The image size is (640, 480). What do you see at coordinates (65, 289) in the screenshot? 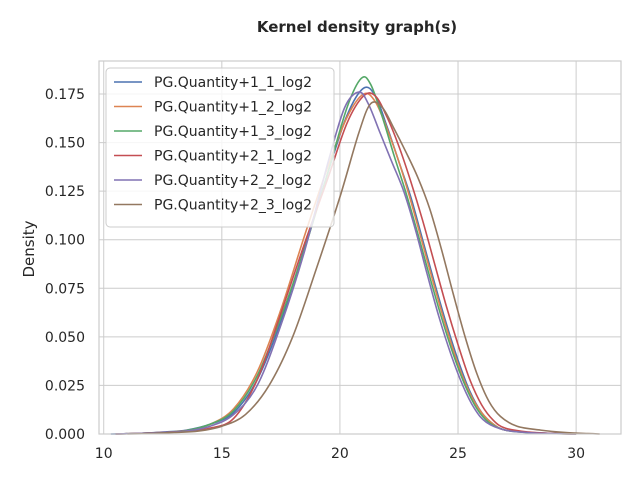
I see `y-tick-label: 0.075` at bounding box center [65, 289].